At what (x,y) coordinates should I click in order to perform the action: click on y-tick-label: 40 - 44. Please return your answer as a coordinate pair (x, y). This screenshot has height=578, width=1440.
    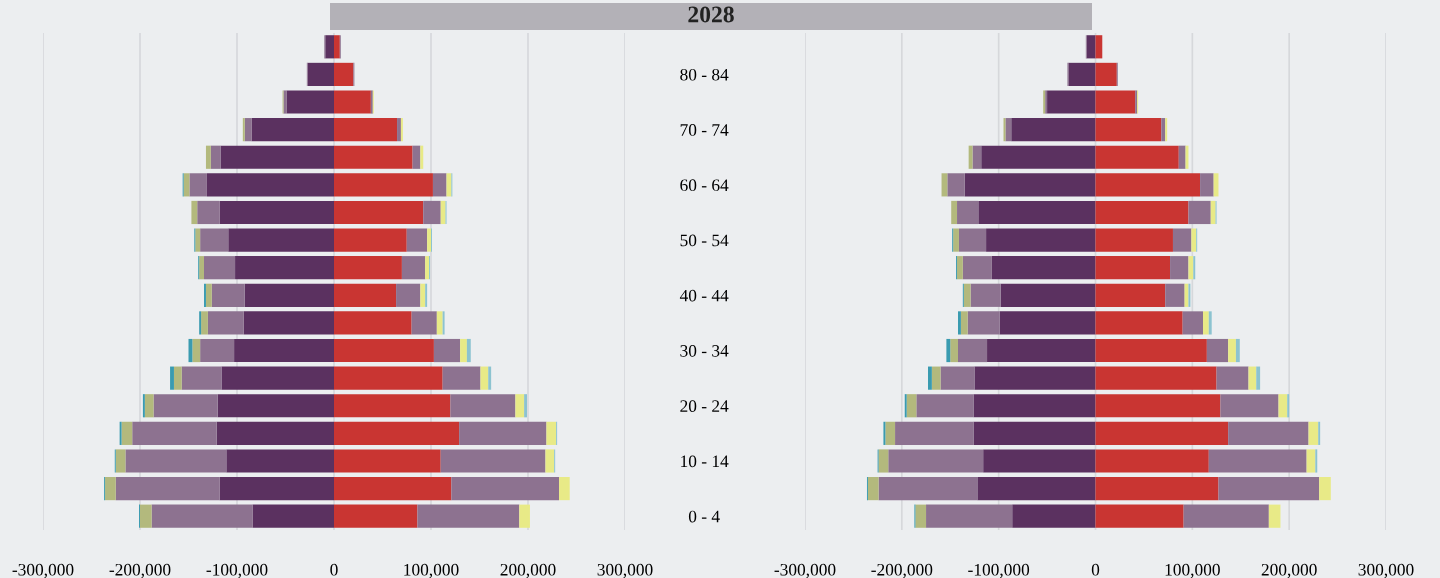
    Looking at the image, I should click on (704, 295).